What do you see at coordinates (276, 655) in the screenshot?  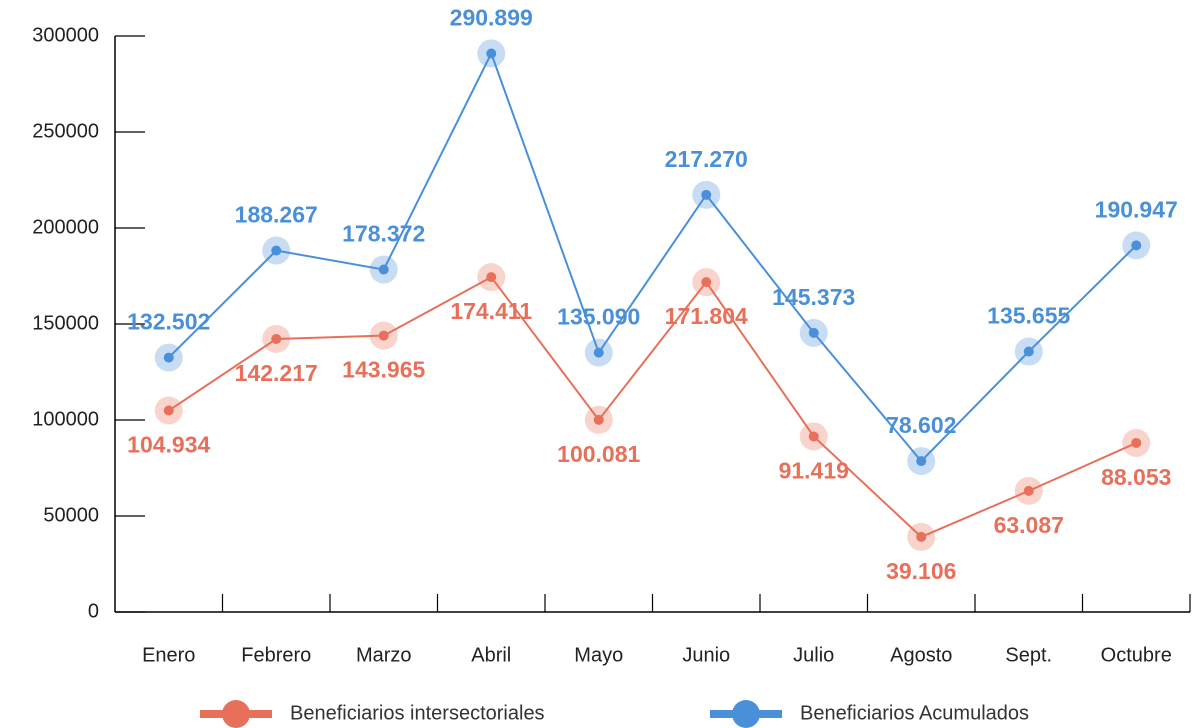 I see `x-tick-label: Febrero` at bounding box center [276, 655].